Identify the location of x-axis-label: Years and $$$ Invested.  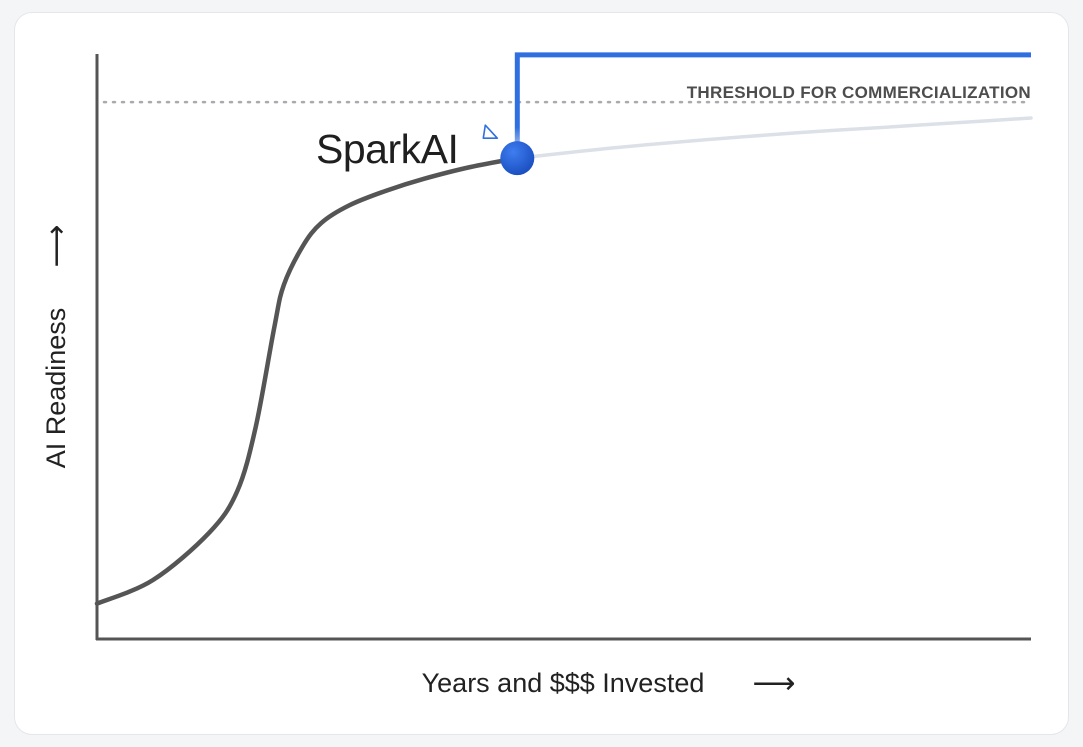
(563, 683).